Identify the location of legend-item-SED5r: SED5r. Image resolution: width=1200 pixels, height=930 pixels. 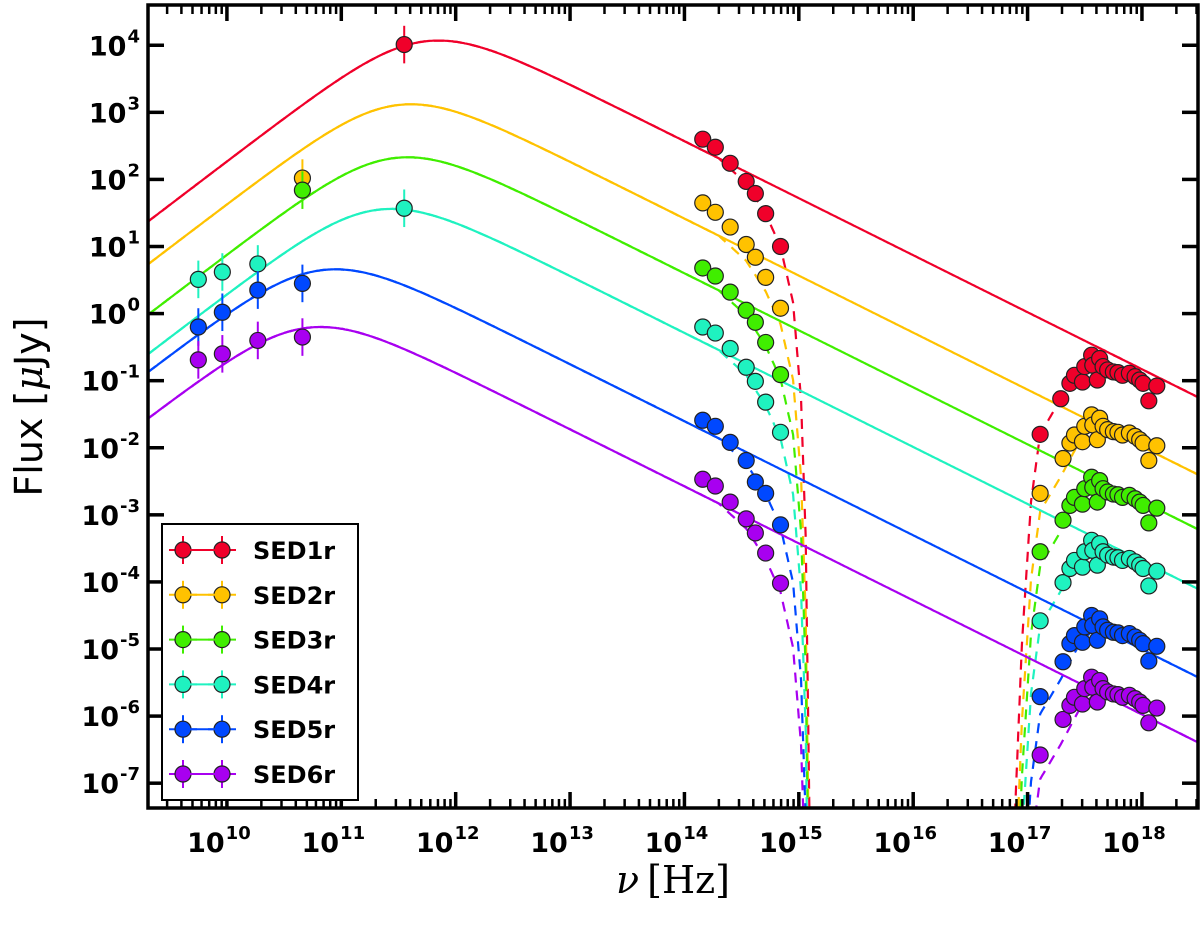
(252, 729).